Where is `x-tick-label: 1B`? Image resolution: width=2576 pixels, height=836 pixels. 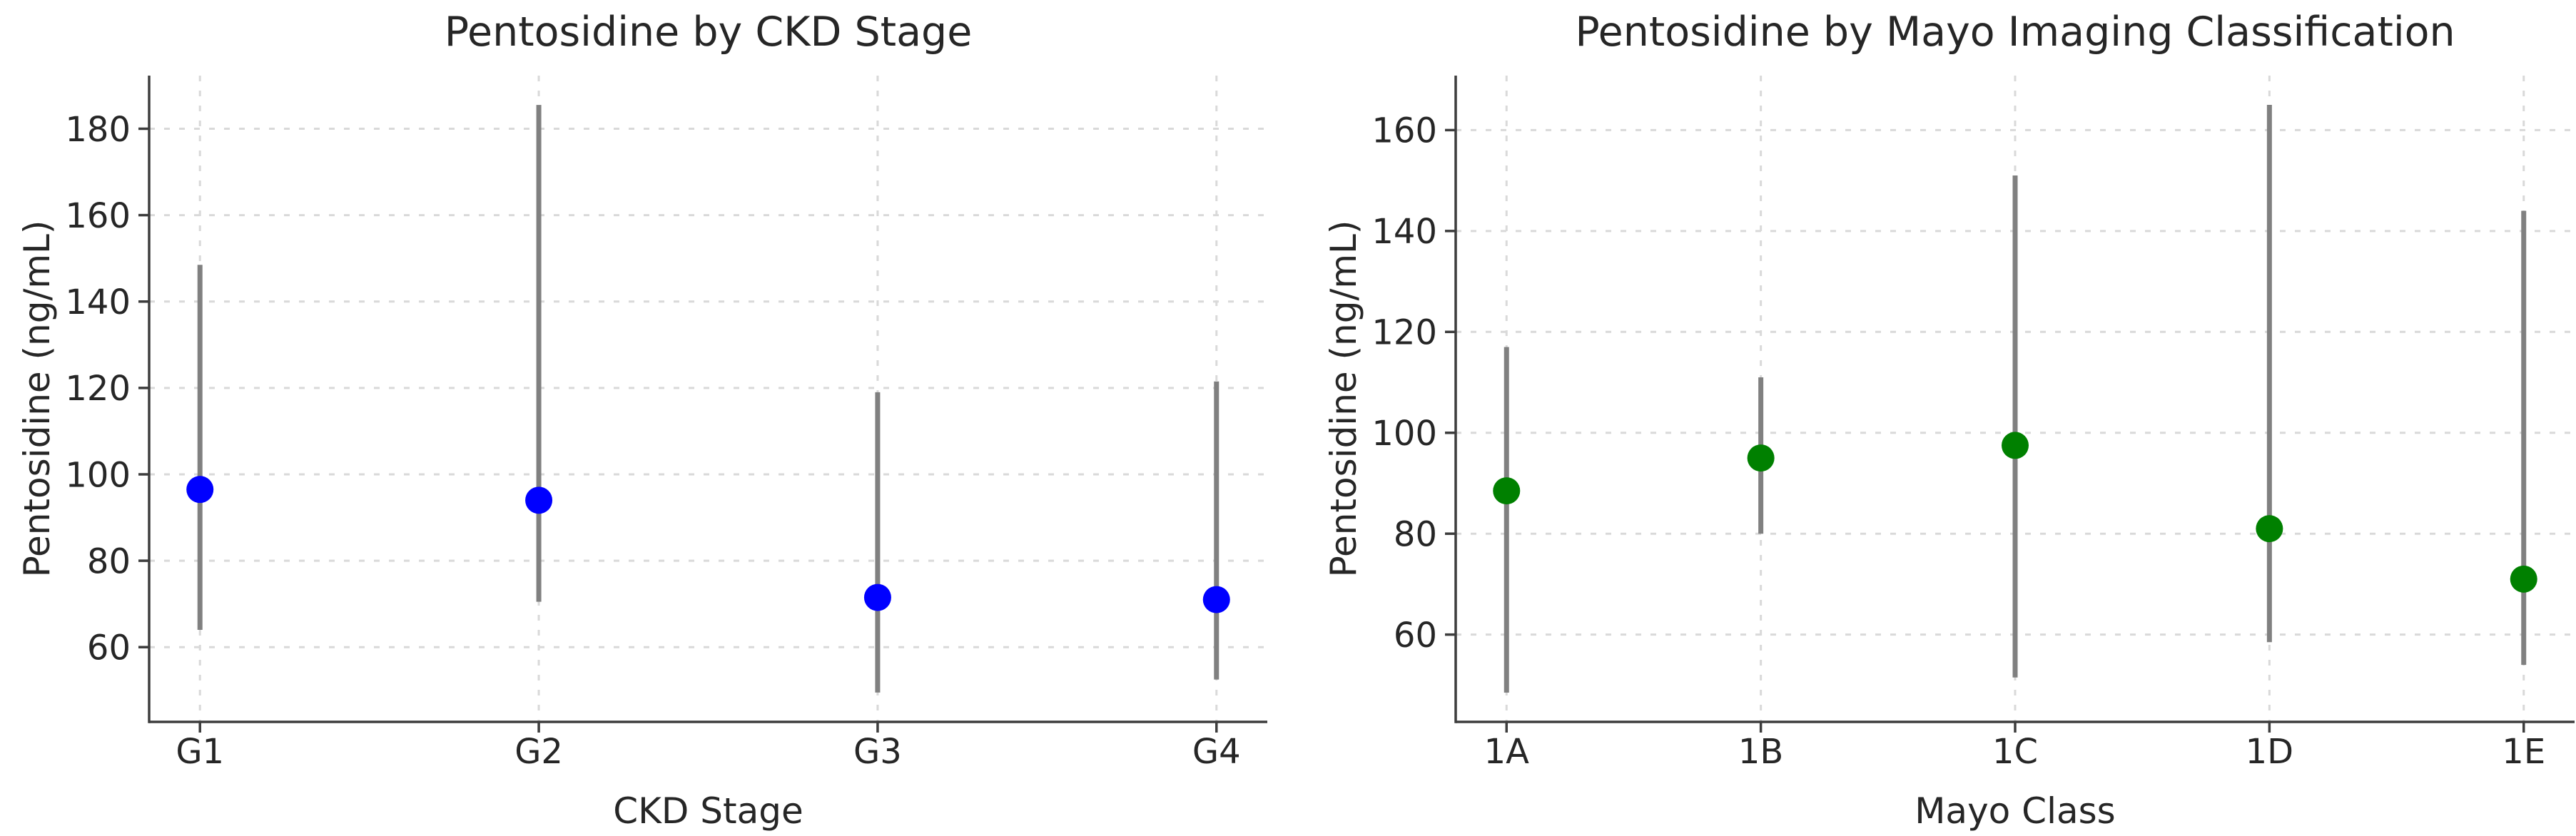
x-tick-label: 1B is located at coordinates (1760, 752).